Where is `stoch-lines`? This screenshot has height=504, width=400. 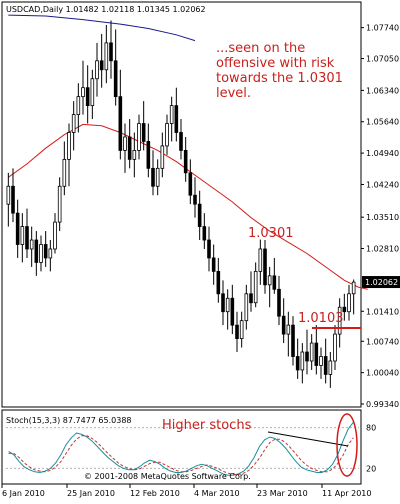 stoch-lines is located at coordinates (181, 448).